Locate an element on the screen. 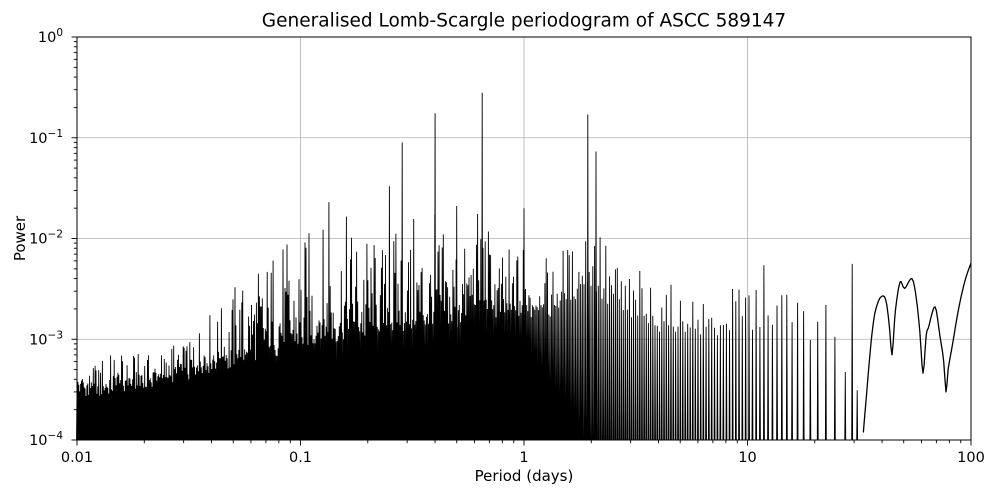 This screenshot has width=1000, height=500. x-tick-label: 0.1 is located at coordinates (300, 458).